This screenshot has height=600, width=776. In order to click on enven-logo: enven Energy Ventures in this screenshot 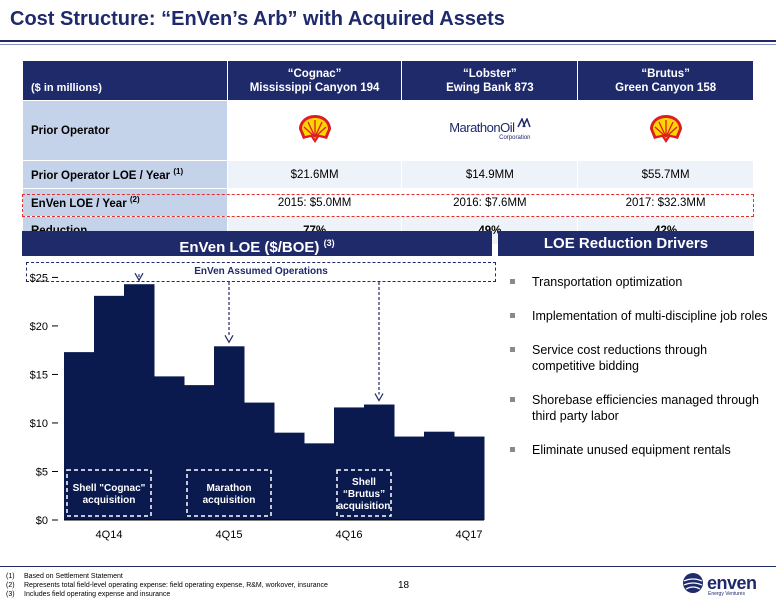, I will do `click(719, 584)`.